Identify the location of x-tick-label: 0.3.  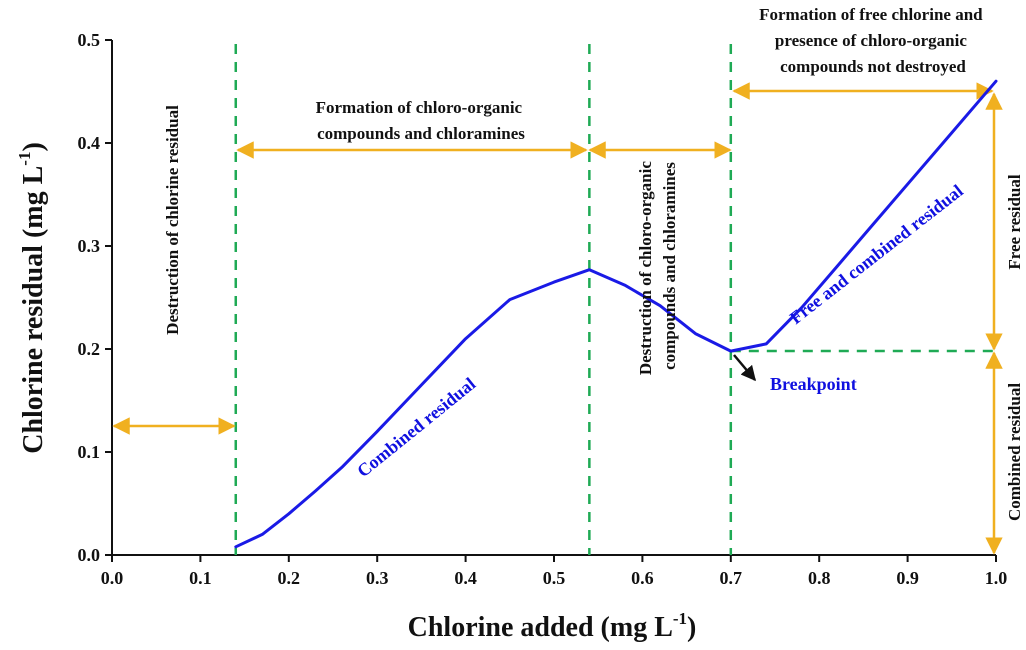
(377, 578).